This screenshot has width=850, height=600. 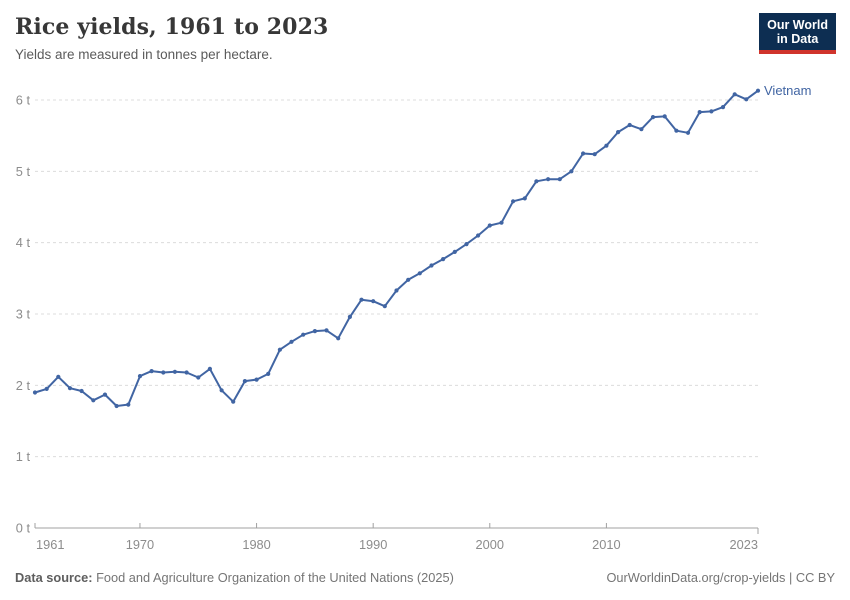 I want to click on y-axis-tick-label: 4 t, so click(x=23, y=242).